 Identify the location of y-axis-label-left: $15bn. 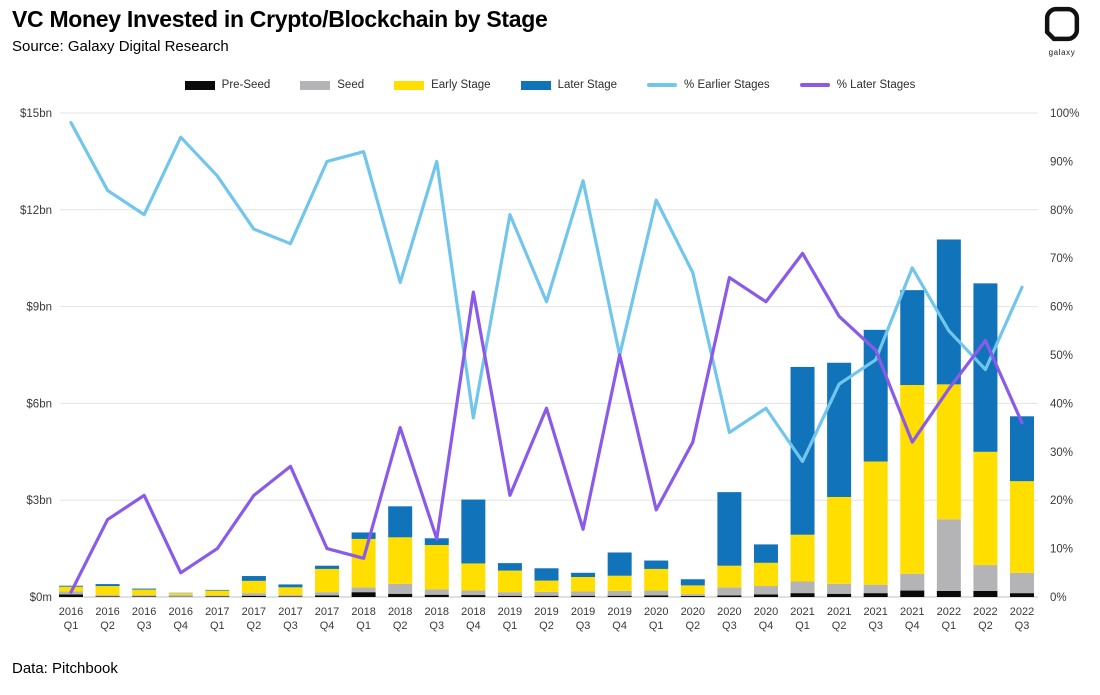
(36, 114).